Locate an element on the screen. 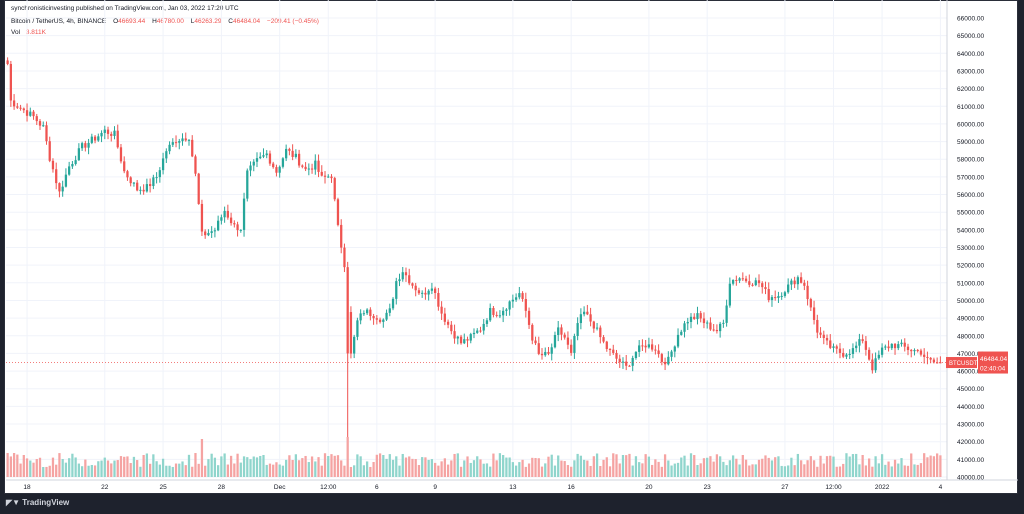 The width and height of the screenshot is (1024, 514). x-tick-label: 23 is located at coordinates (708, 487).